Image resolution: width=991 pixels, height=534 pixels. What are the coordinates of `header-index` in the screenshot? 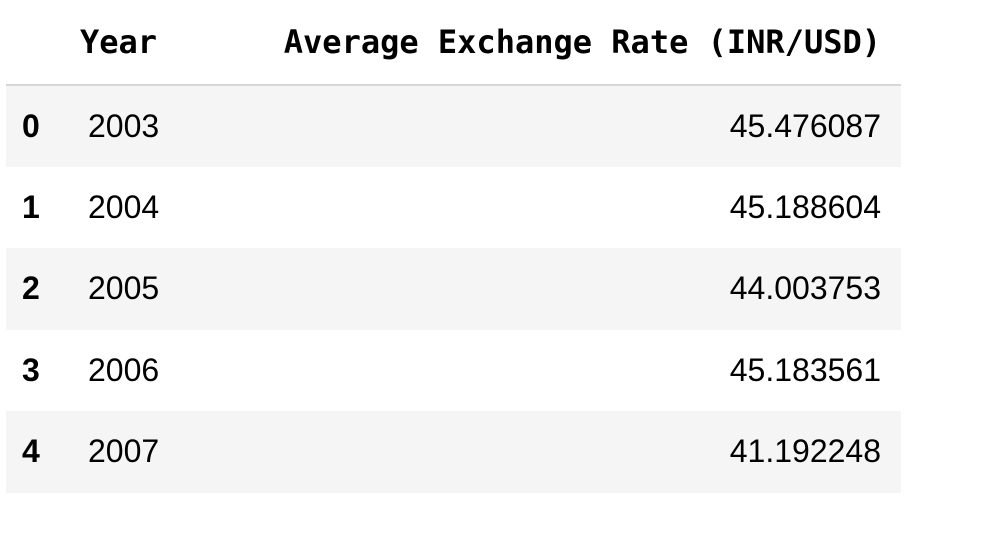 It's located at (35, 43).